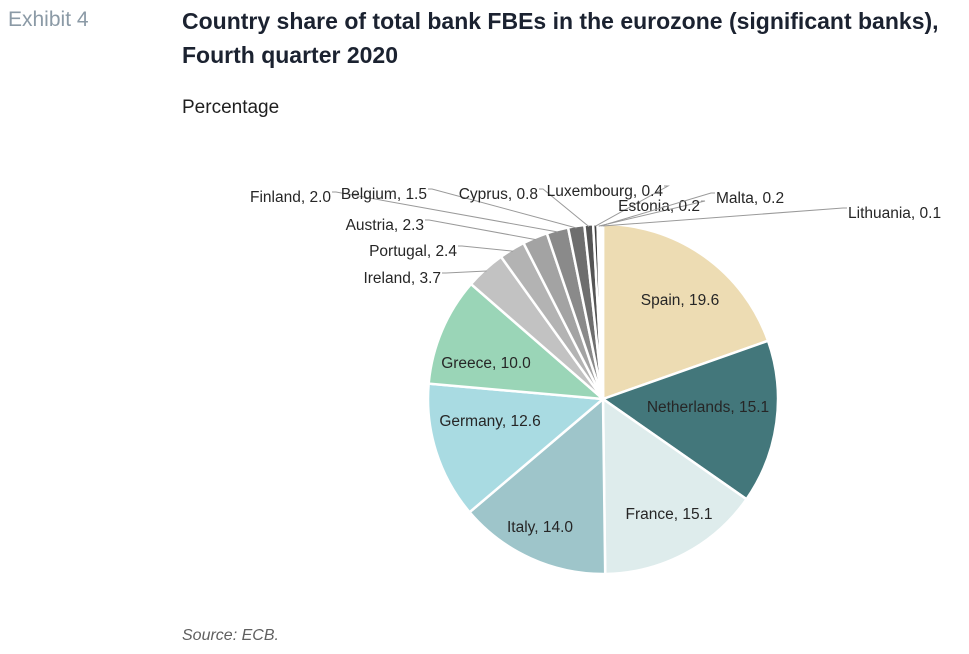 The image size is (969, 654). What do you see at coordinates (659, 206) in the screenshot?
I see `slice-label-estonia: Estonia, 0.2` at bounding box center [659, 206].